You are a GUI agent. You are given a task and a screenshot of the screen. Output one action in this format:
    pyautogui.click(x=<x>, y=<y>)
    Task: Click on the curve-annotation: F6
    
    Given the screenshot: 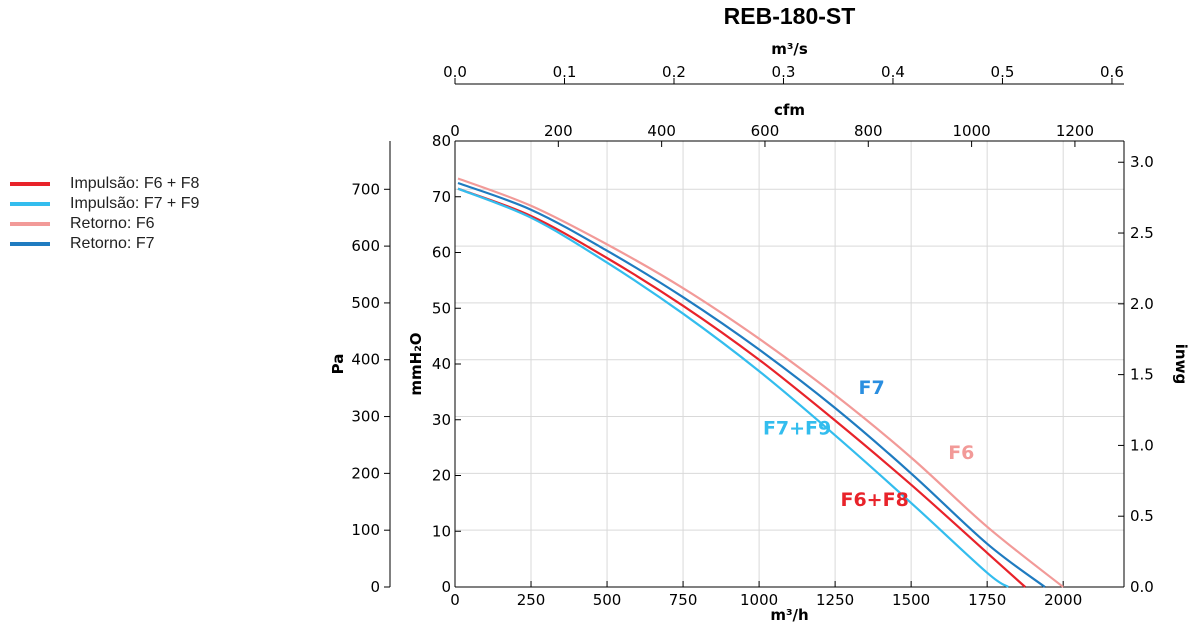 What is the action you would take?
    pyautogui.click(x=961, y=453)
    